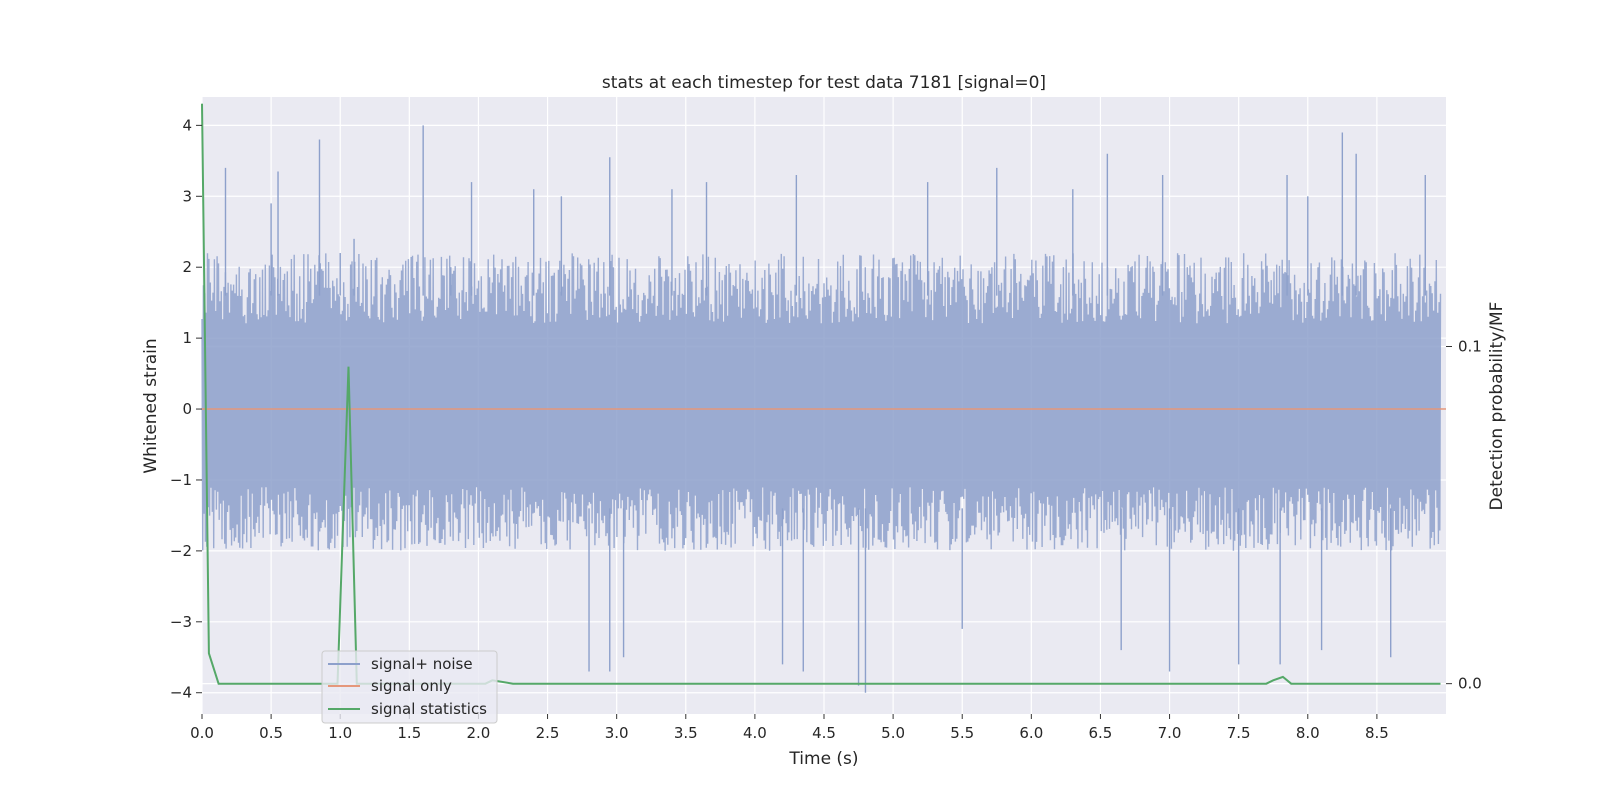 The image size is (1600, 804). I want to click on y2-tick-label: 0.0, so click(1470, 684).